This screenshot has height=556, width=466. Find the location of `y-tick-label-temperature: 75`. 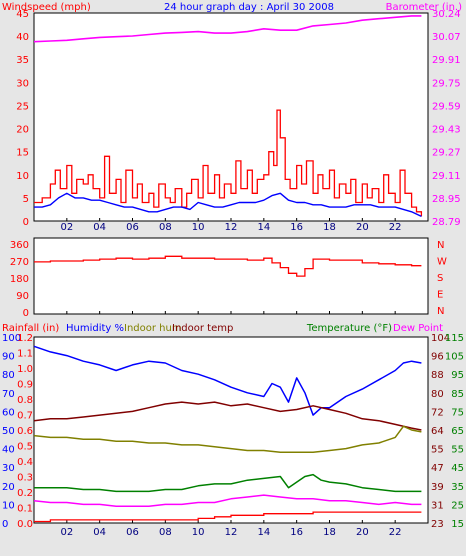

y-tick-label-temperature: 75 is located at coordinates (457, 412).